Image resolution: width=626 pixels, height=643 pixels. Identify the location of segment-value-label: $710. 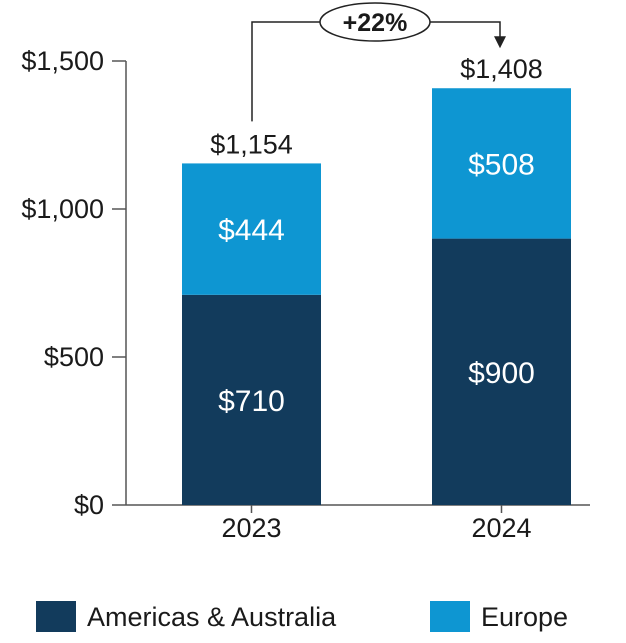
(251, 401).